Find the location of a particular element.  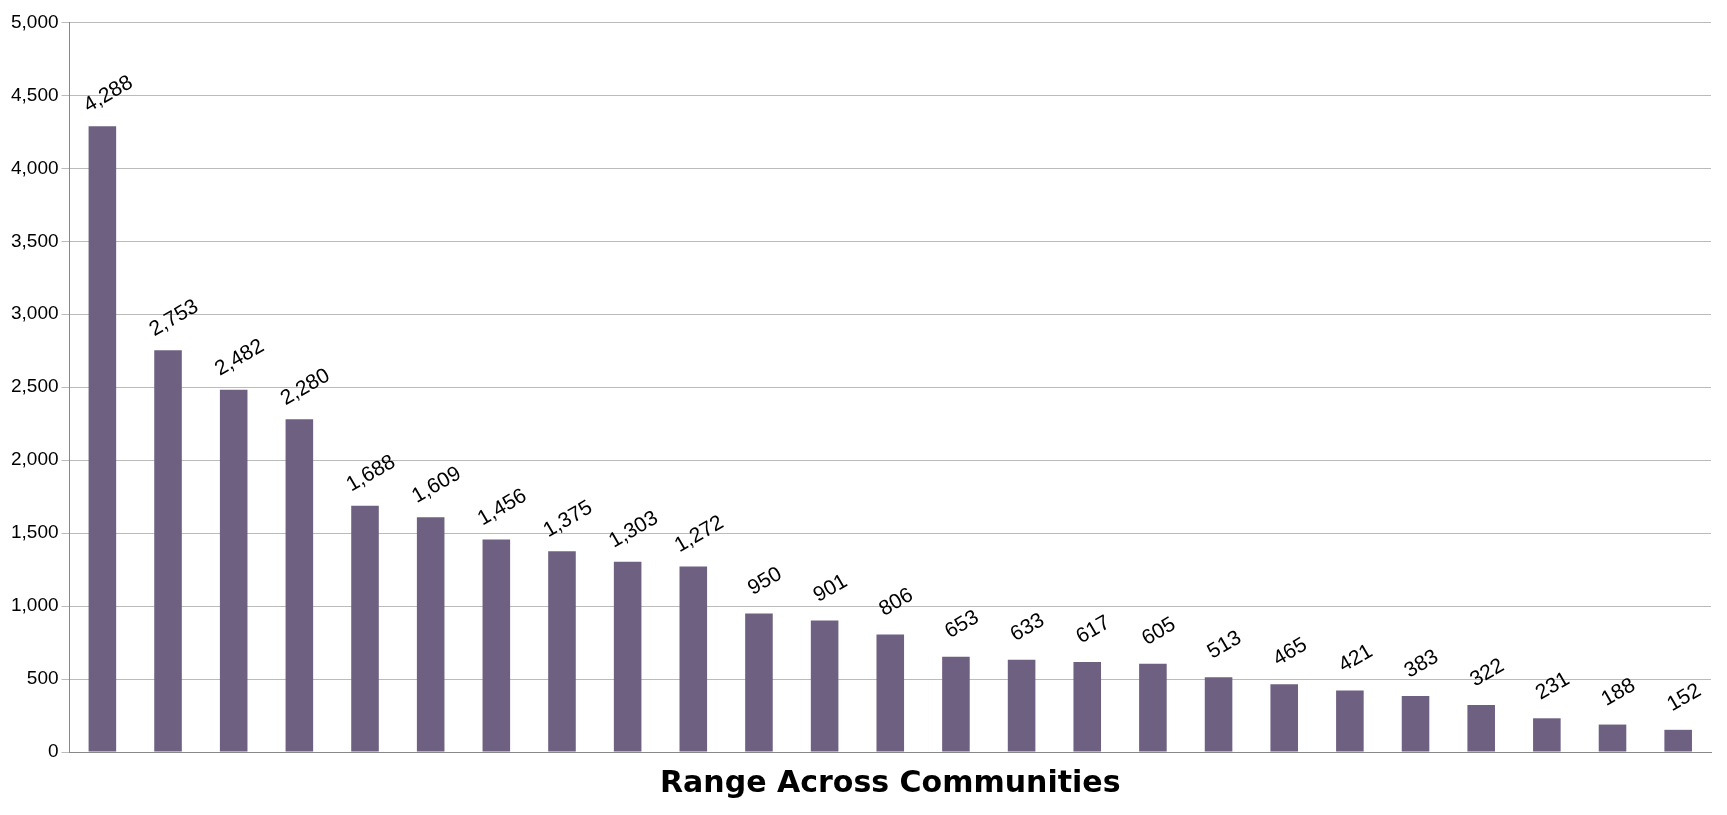

y-tick-label: 0 is located at coordinates (53, 751).